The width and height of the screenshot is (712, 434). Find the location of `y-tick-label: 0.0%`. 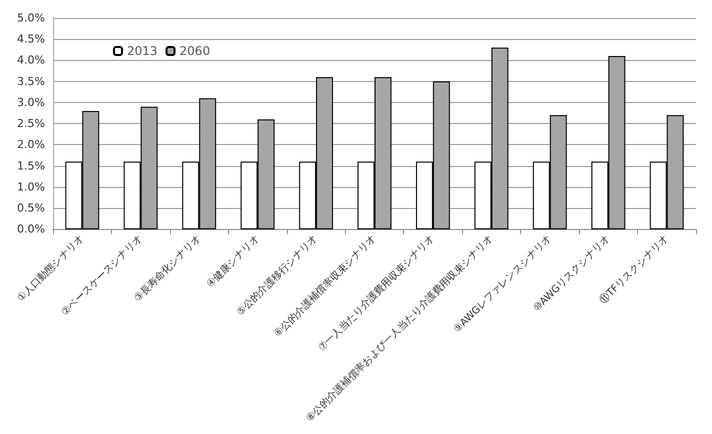

y-tick-label: 0.0% is located at coordinates (31, 229).